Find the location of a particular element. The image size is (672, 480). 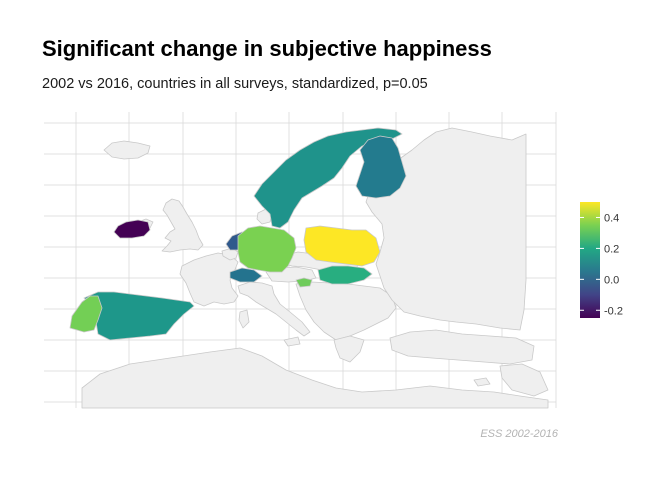

region-finland is located at coordinates (381, 167).